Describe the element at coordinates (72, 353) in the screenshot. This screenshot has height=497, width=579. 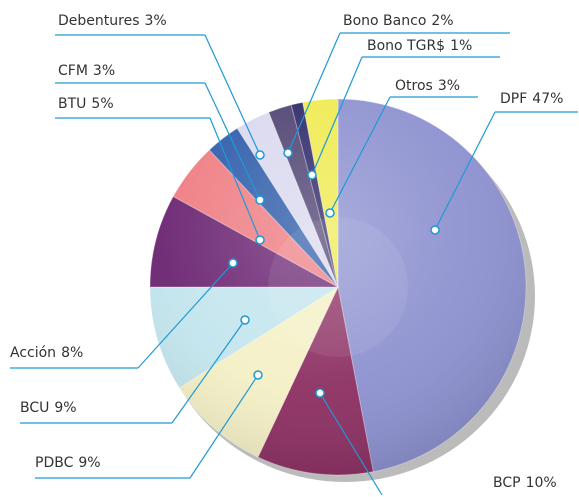
I see `slice-value: 8%` at that location.